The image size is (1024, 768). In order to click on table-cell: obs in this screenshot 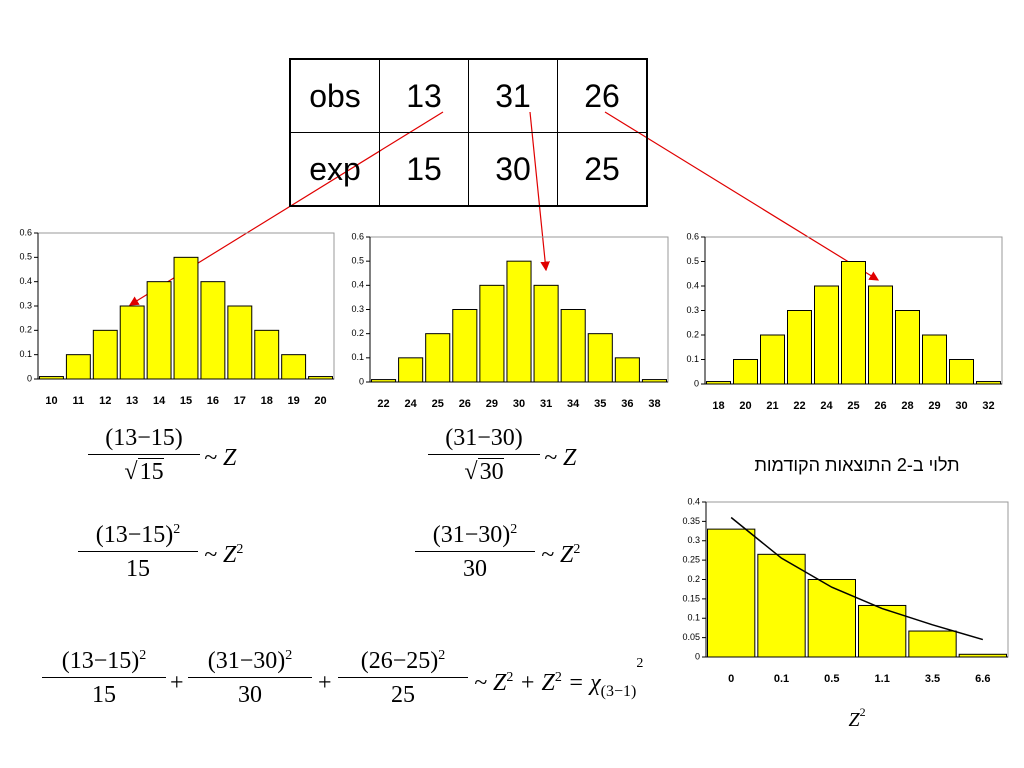, I will do `click(334, 95)`.